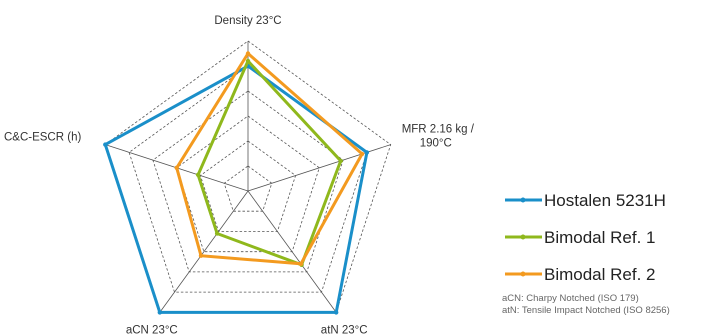 The image size is (718, 336). What do you see at coordinates (600, 274) in the screenshot?
I see `legend-label: Bimodal Ref. 2` at bounding box center [600, 274].